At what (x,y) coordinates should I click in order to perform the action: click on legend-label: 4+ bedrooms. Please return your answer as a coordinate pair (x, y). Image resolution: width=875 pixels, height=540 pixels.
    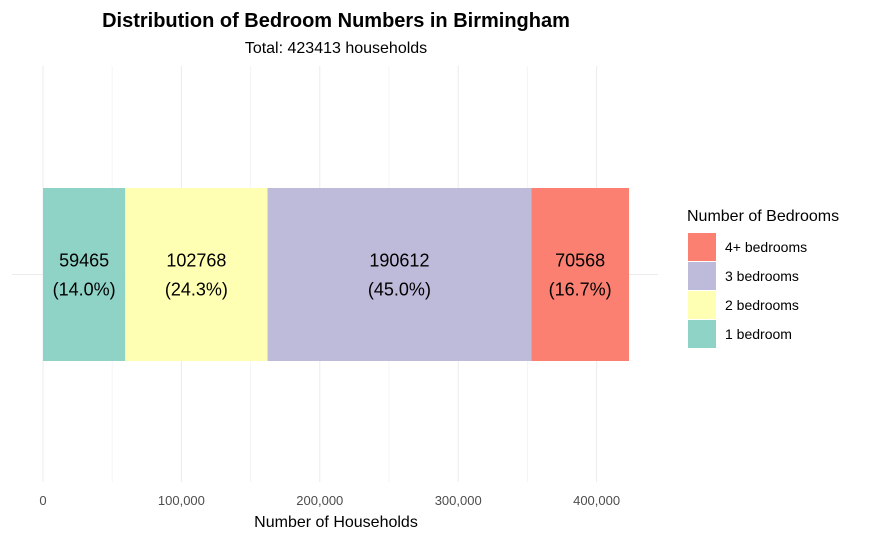
    Looking at the image, I should click on (766, 247).